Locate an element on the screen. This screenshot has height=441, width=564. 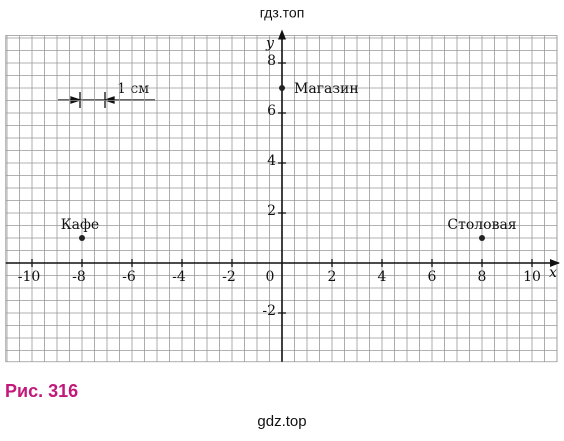
x-tick-label: -2 is located at coordinates (229, 277).